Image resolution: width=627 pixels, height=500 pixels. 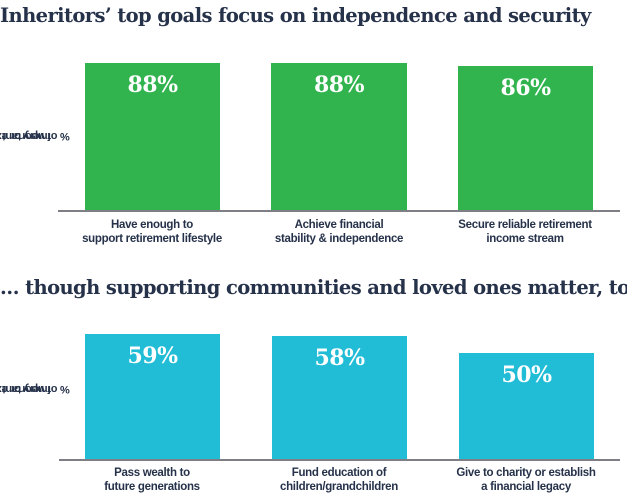 What do you see at coordinates (35, 136) in the screenshot?
I see `y-axis-label-top: % of very or extremelyimportant` at bounding box center [35, 136].